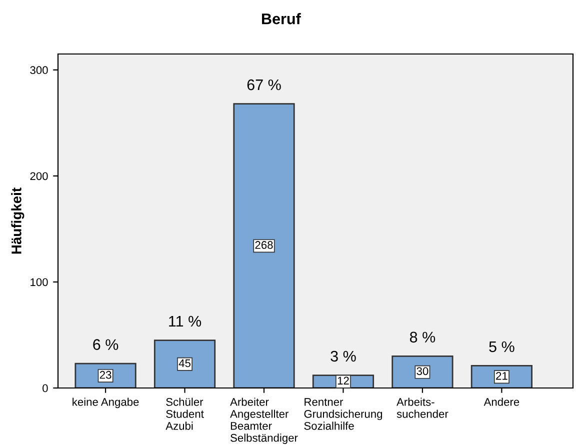 The image size is (576, 448). I want to click on data-label: 30, so click(422, 371).